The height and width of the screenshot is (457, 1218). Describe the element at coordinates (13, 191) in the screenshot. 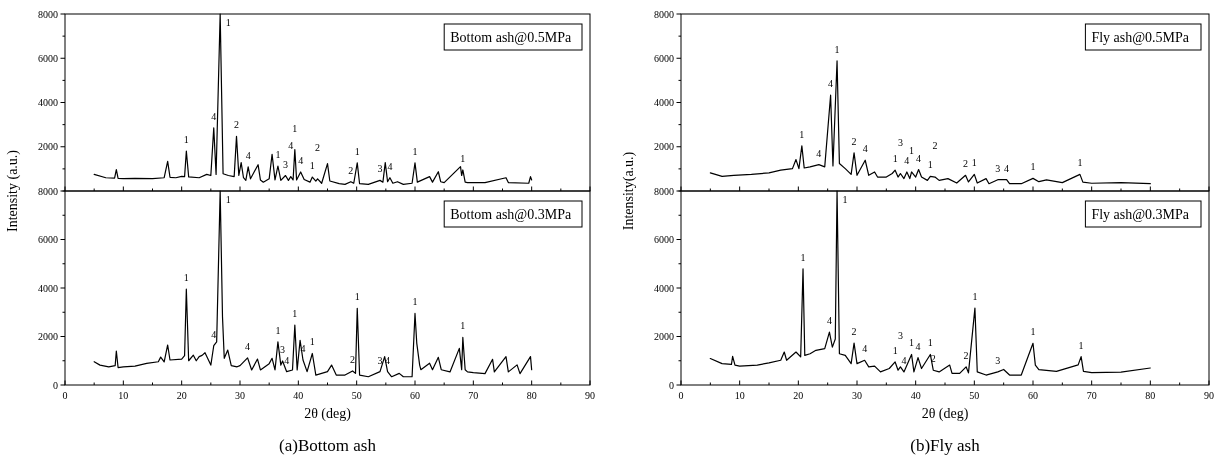

I see `y-axis-title: Intensity (a.u.)` at that location.